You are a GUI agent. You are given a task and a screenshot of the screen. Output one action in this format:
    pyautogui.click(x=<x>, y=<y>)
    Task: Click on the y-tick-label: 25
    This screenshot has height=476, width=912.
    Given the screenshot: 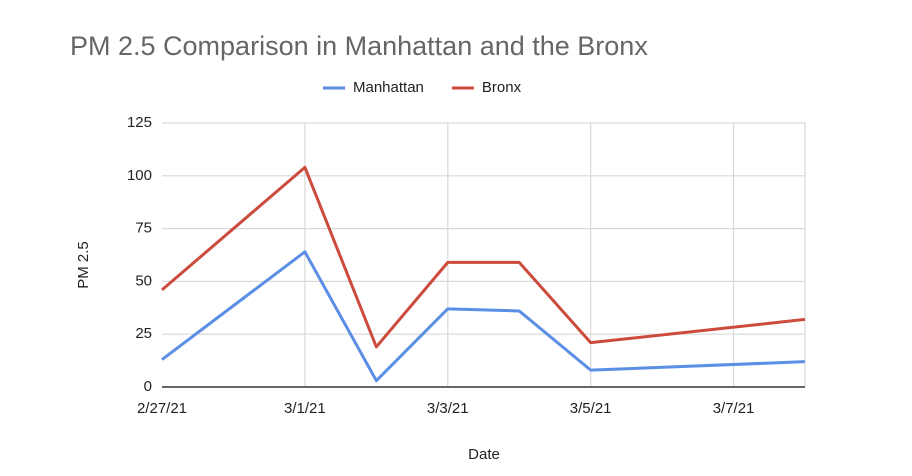 What is the action you would take?
    pyautogui.click(x=143, y=333)
    